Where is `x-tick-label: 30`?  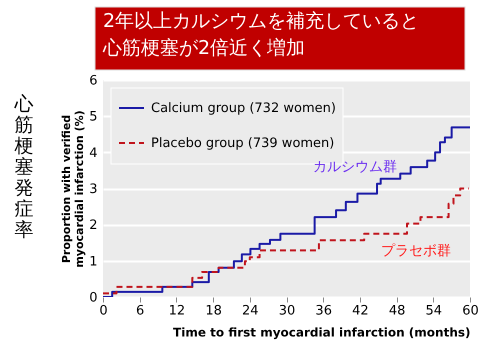 x-tick-label: 30 is located at coordinates (287, 311).